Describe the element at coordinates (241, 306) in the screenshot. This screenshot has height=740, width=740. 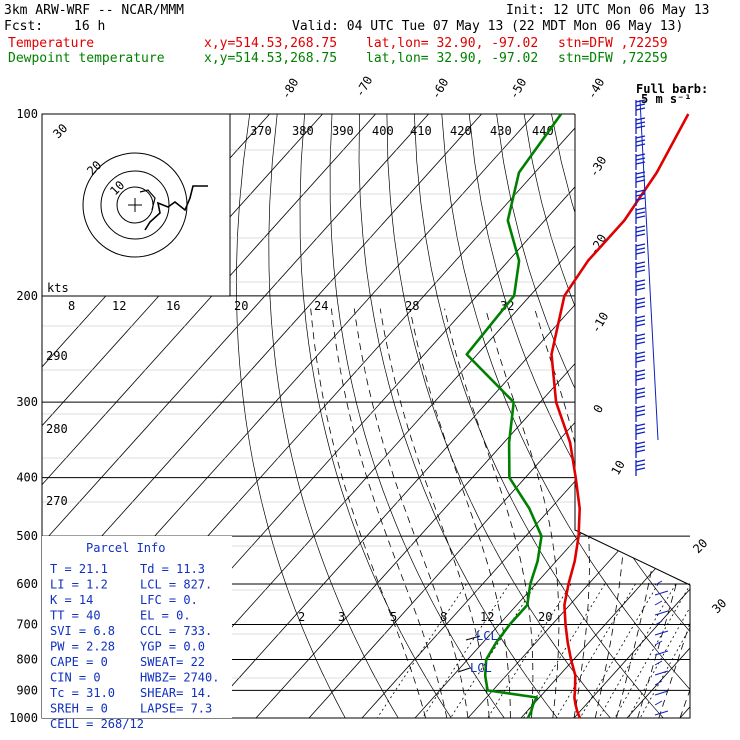
I see `mixing-ratio-label: 20` at that location.